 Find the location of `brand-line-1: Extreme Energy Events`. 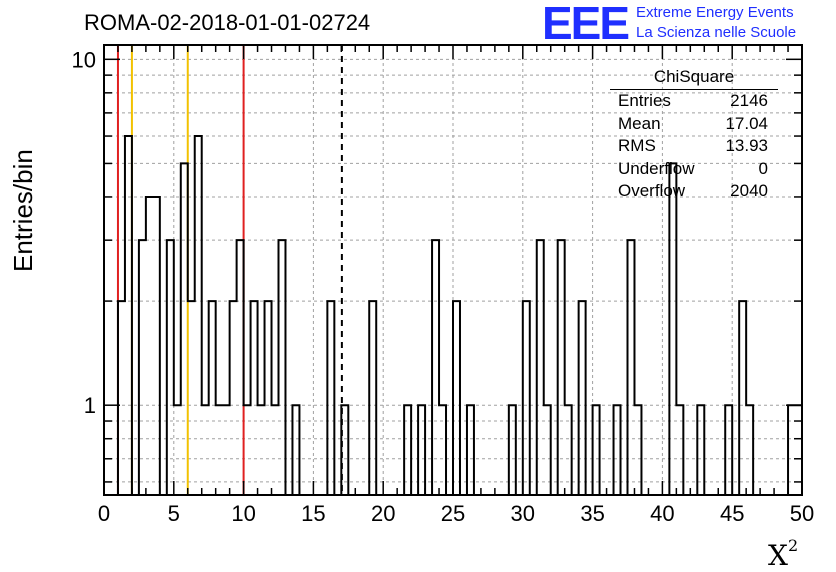

brand-line-1: Extreme Energy Events is located at coordinates (715, 12).